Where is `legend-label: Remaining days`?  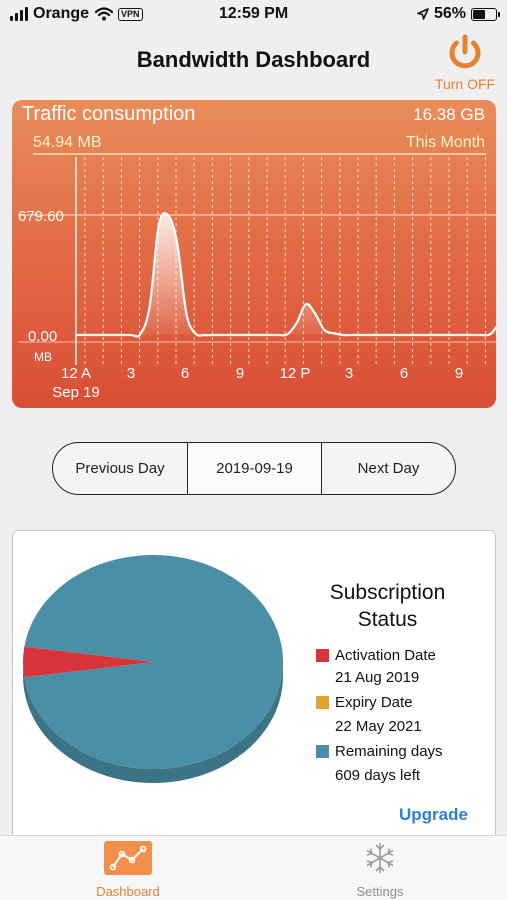
legend-label: Remaining days is located at coordinates (389, 751).